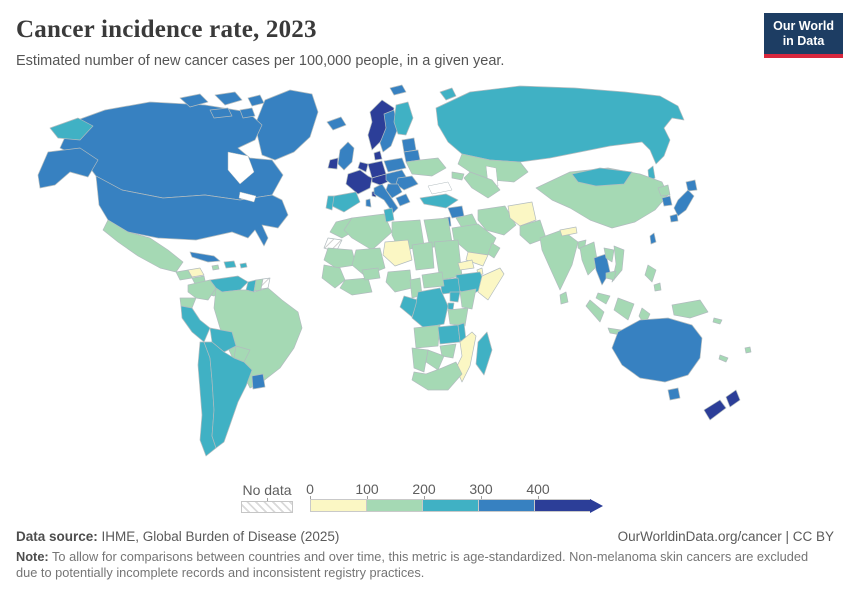 This screenshot has height=600, width=850. What do you see at coordinates (477, 259) in the screenshot?
I see `region-yemen` at bounding box center [477, 259].